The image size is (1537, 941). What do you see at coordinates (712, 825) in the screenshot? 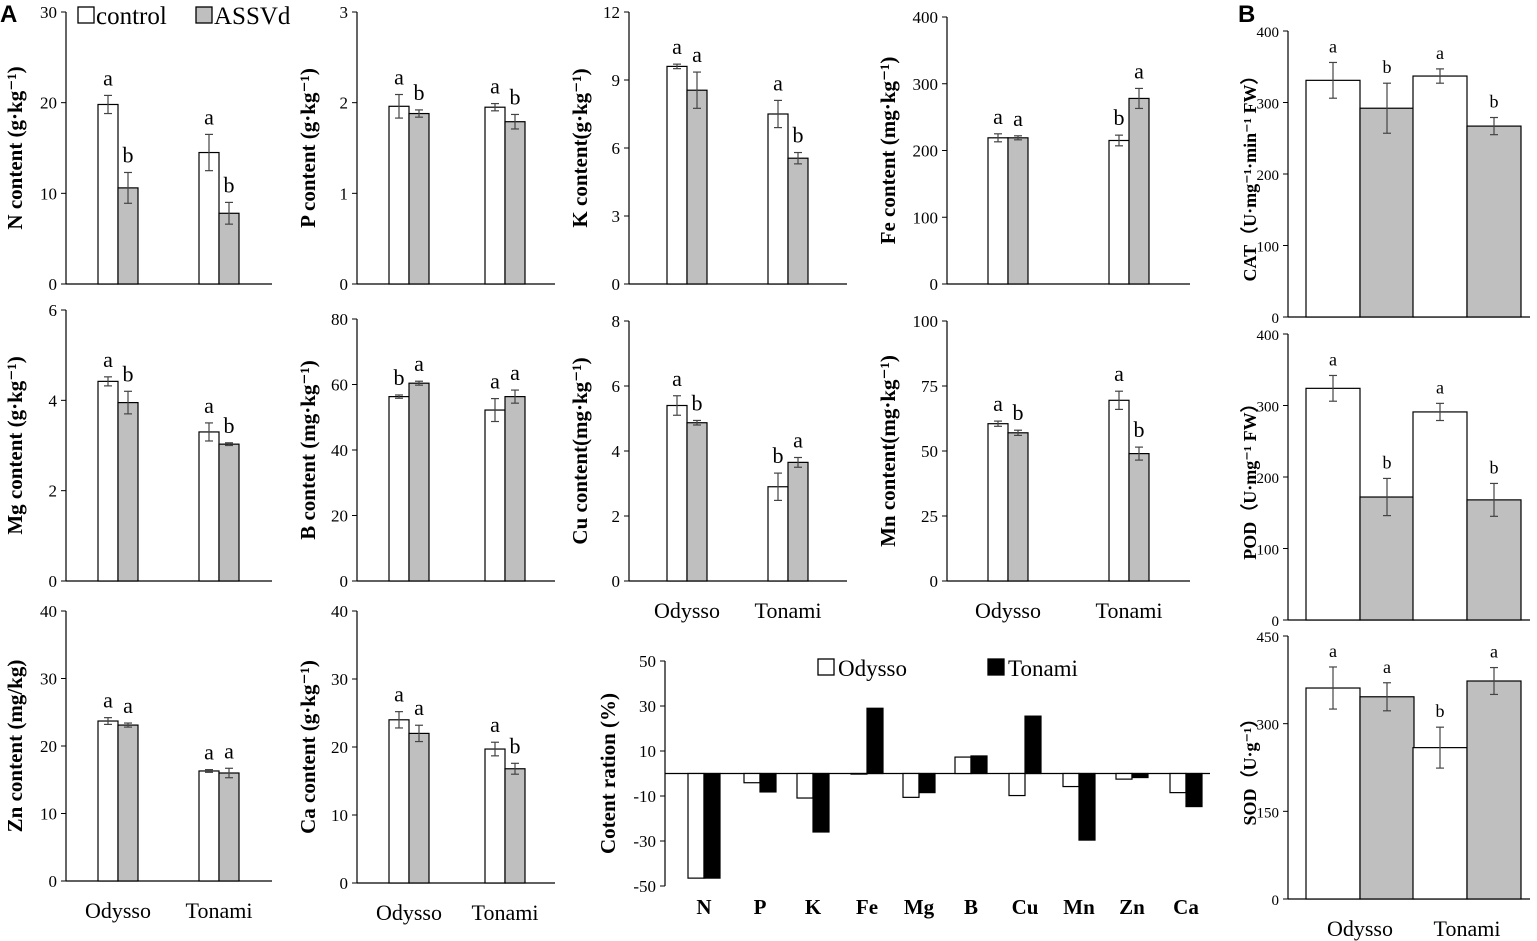
I see `bar-tonami-n` at bounding box center [712, 825].